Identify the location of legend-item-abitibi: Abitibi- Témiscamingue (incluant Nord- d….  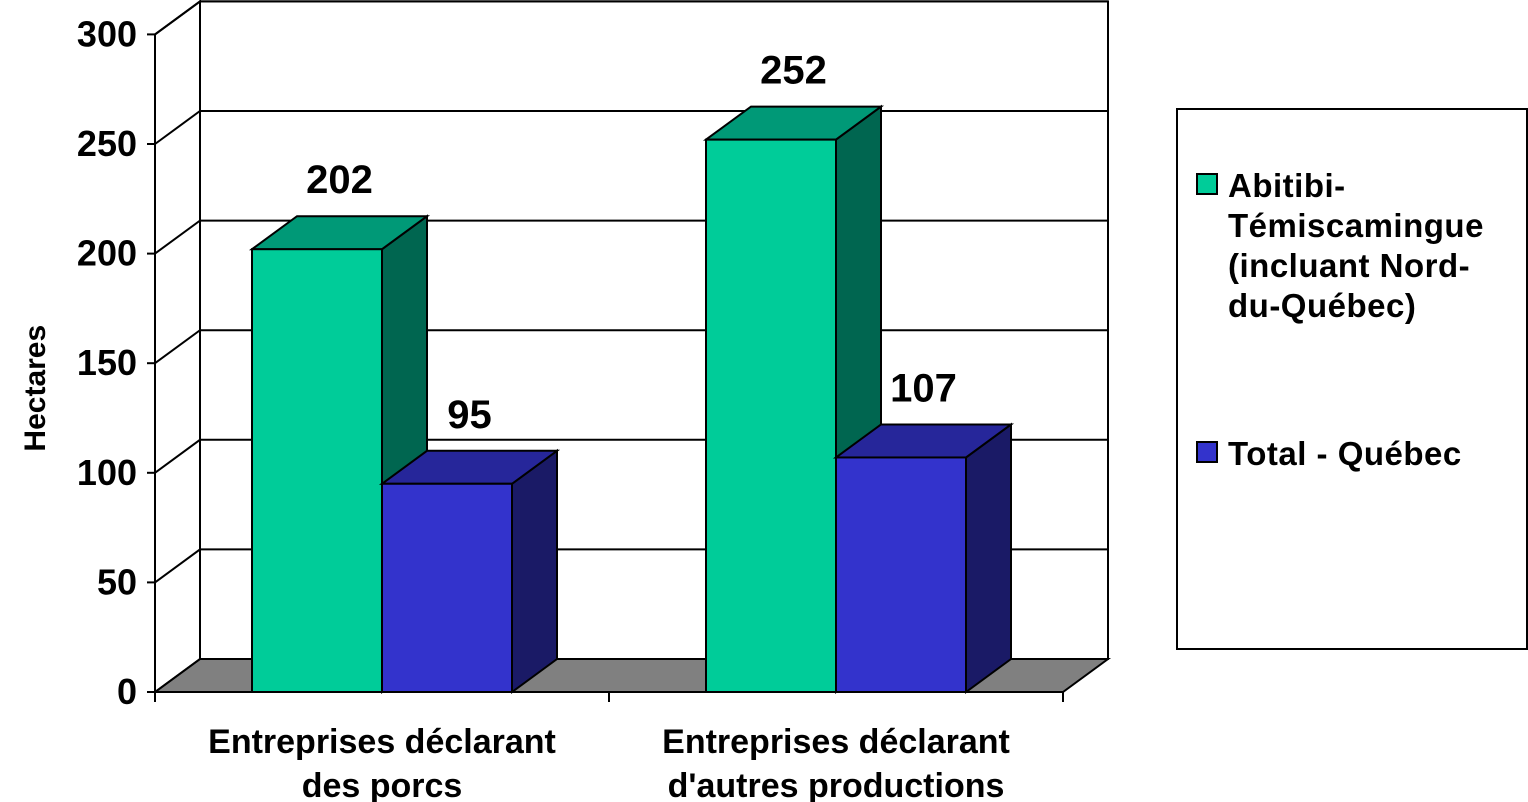
(1362, 246).